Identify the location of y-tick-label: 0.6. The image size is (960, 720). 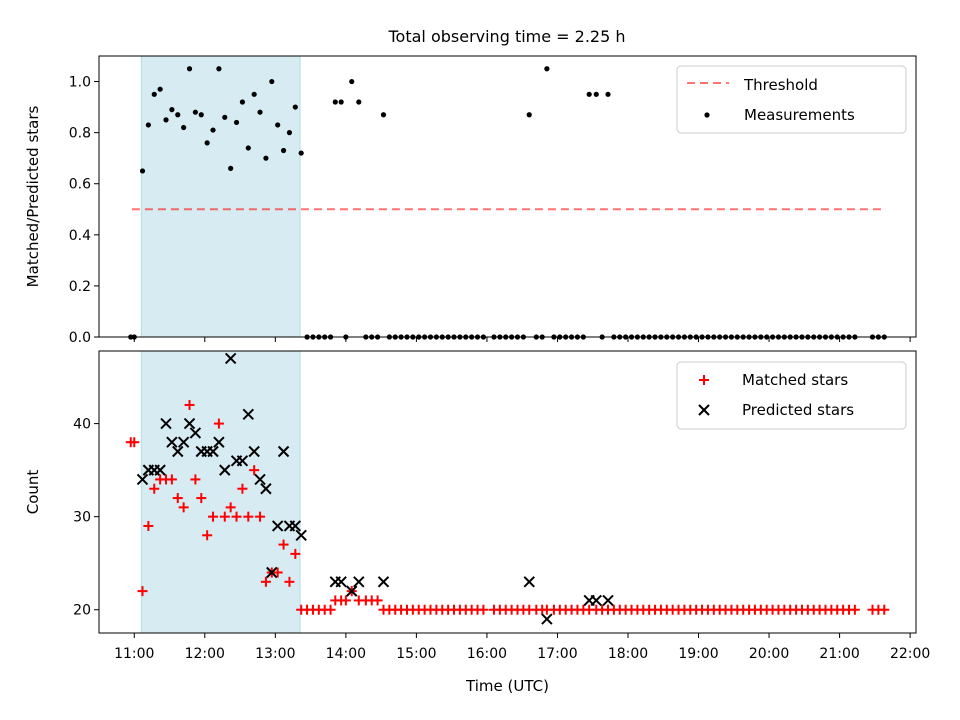
(80, 185).